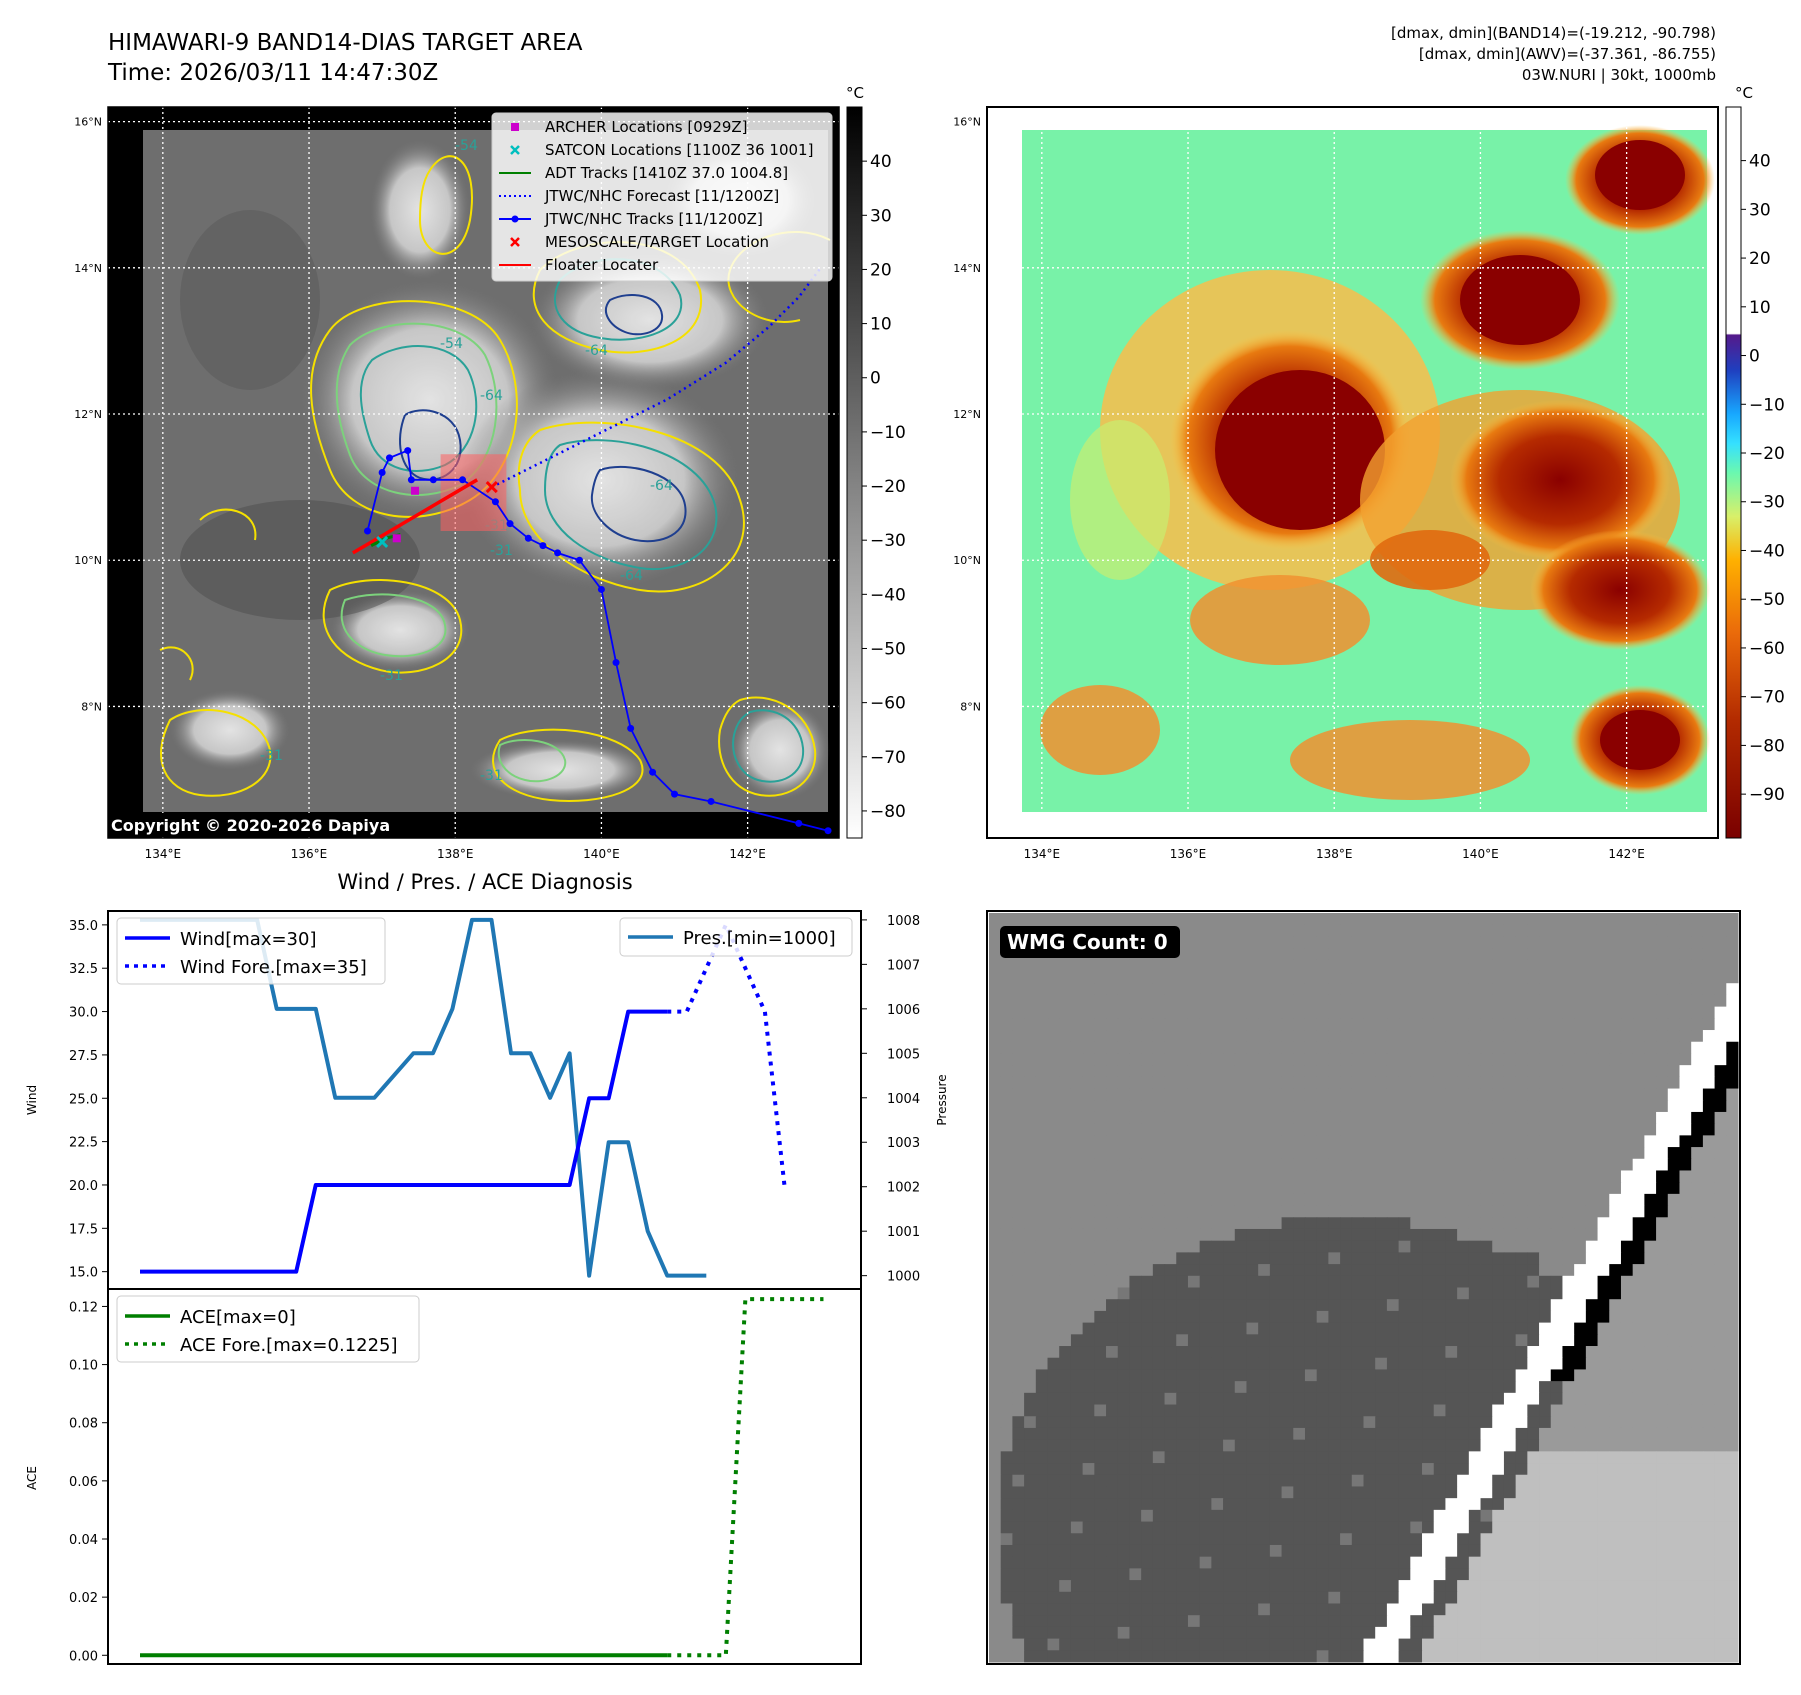  What do you see at coordinates (433, 480) in the screenshot?
I see `jtwc-track-point` at bounding box center [433, 480].